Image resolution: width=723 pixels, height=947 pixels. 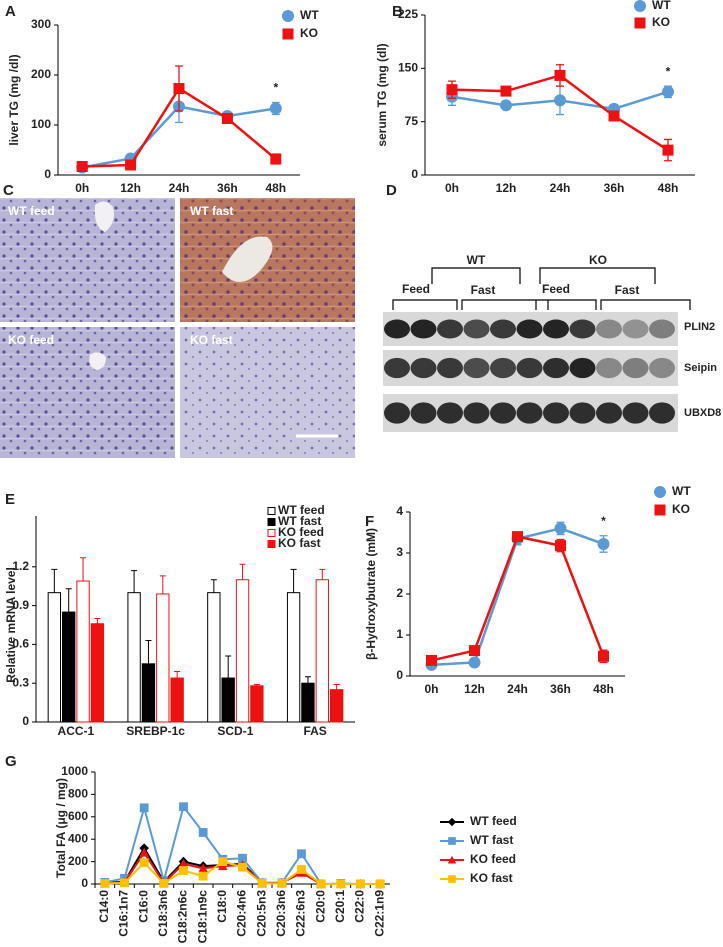 What do you see at coordinates (560, 188) in the screenshot?
I see `x-tick-label: 24h` at bounding box center [560, 188].